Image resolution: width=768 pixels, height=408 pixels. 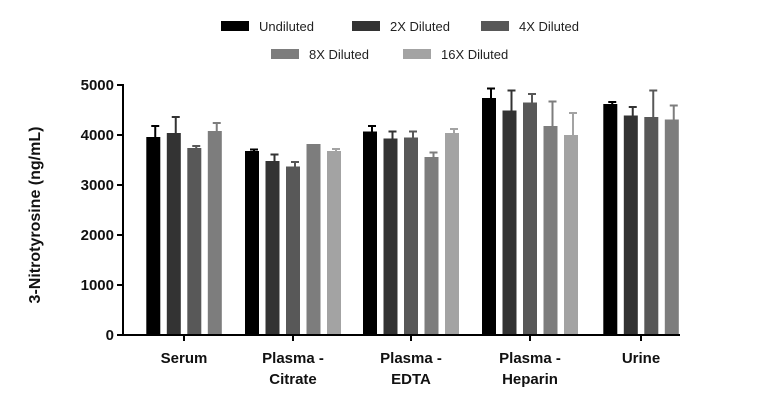 I want to click on x-category-label: Heparin, so click(x=530, y=379).